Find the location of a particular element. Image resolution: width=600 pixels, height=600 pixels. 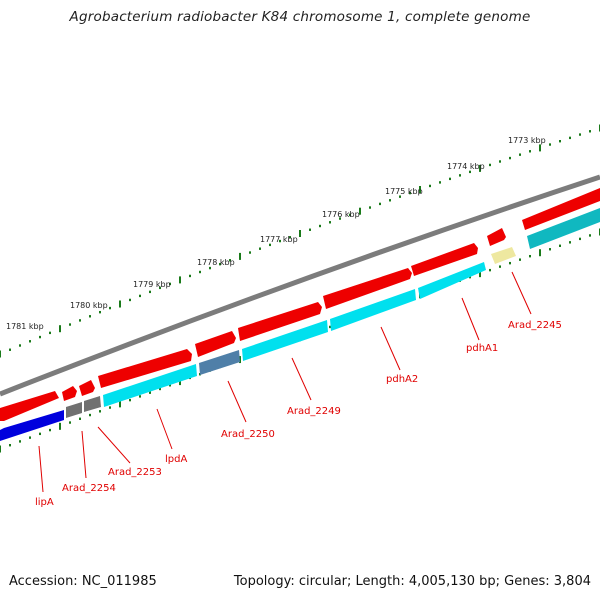

gene-arad2253-block is located at coordinates (92, 404).